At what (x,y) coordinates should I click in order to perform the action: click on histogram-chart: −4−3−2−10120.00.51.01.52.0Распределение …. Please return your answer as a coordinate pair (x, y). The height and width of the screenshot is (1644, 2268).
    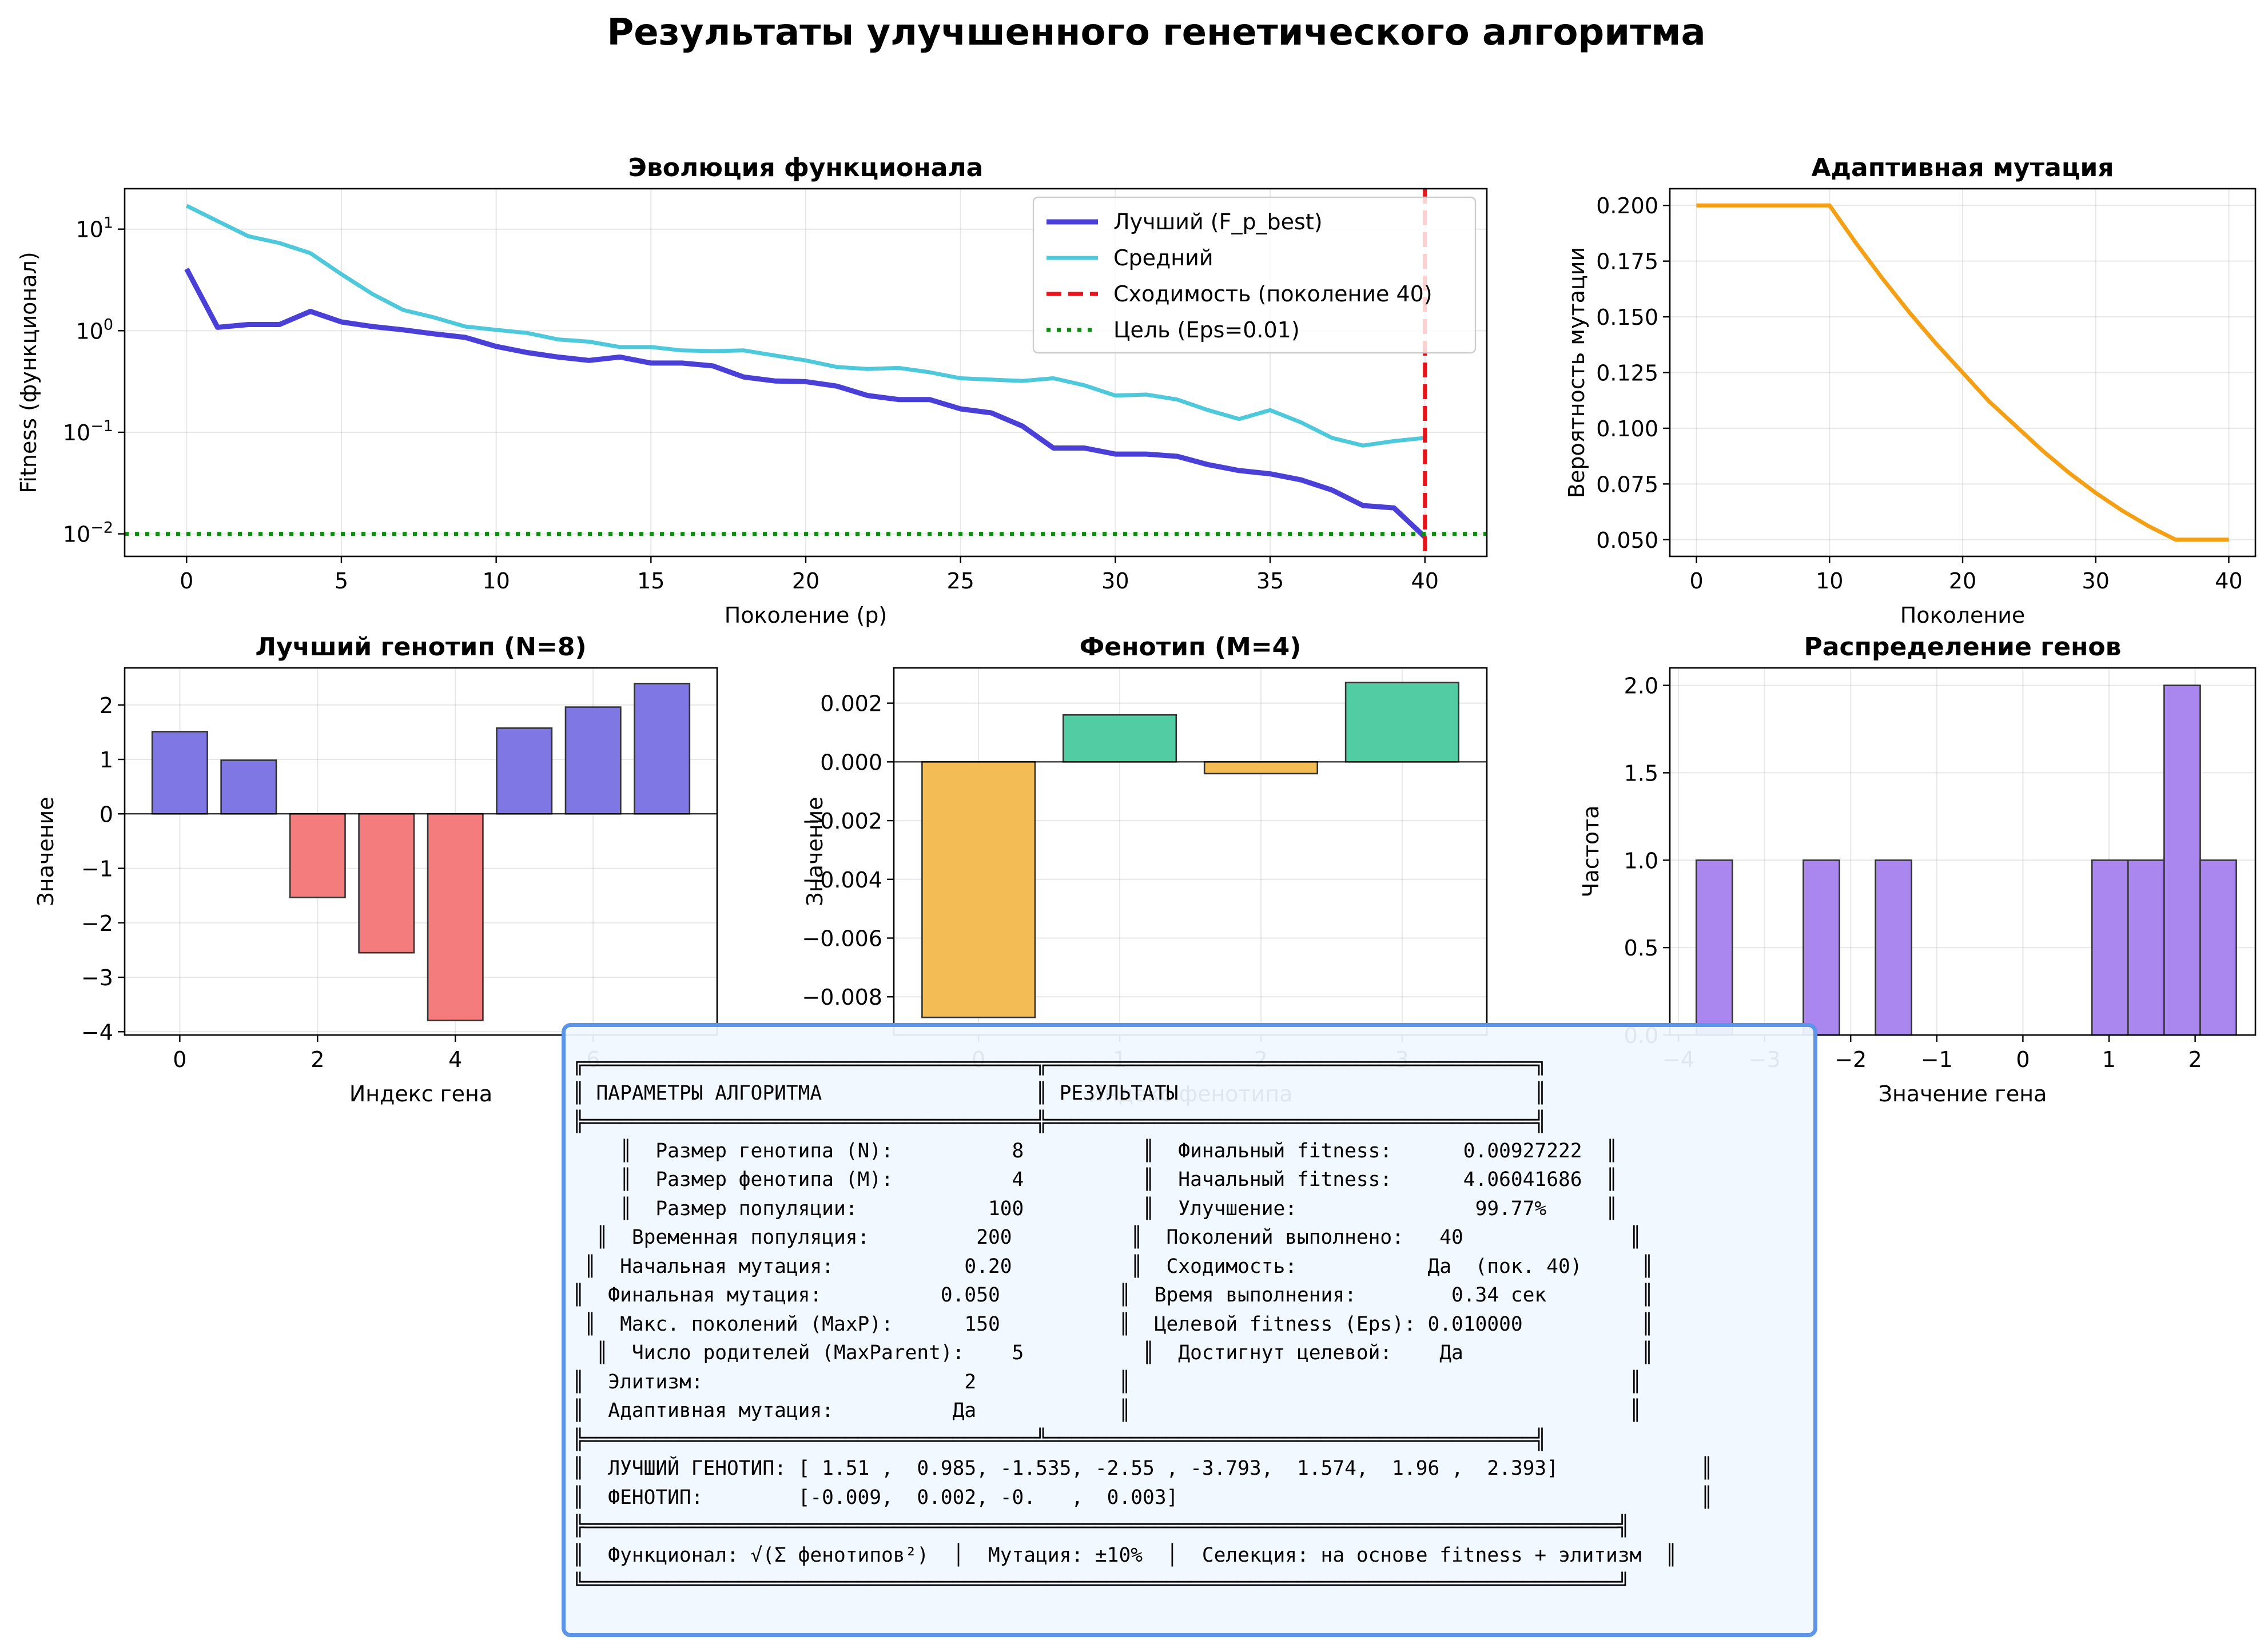
    Looking at the image, I should click on (1918, 869).